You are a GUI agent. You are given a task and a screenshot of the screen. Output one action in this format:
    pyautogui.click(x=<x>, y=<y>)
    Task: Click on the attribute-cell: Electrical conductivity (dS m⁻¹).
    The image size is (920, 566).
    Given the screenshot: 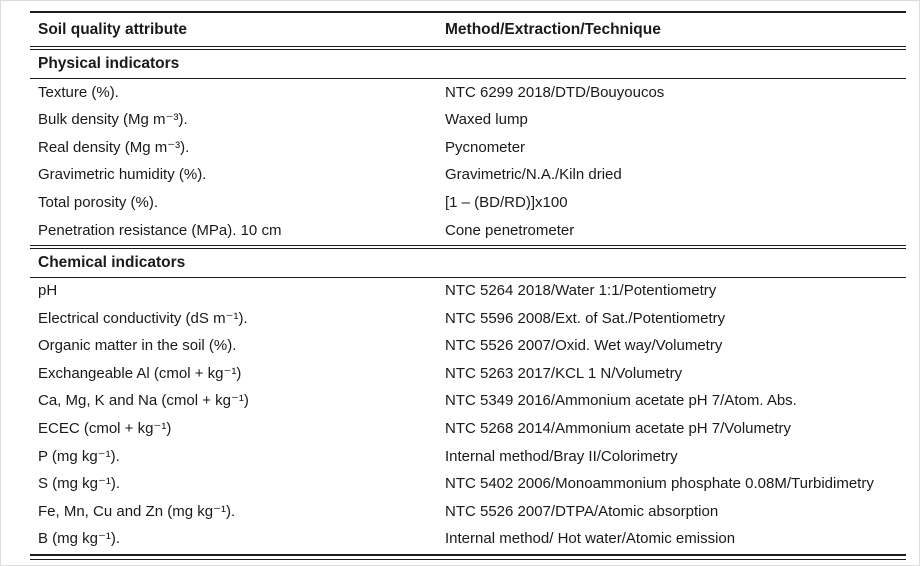 What is the action you would take?
    pyautogui.click(x=143, y=318)
    